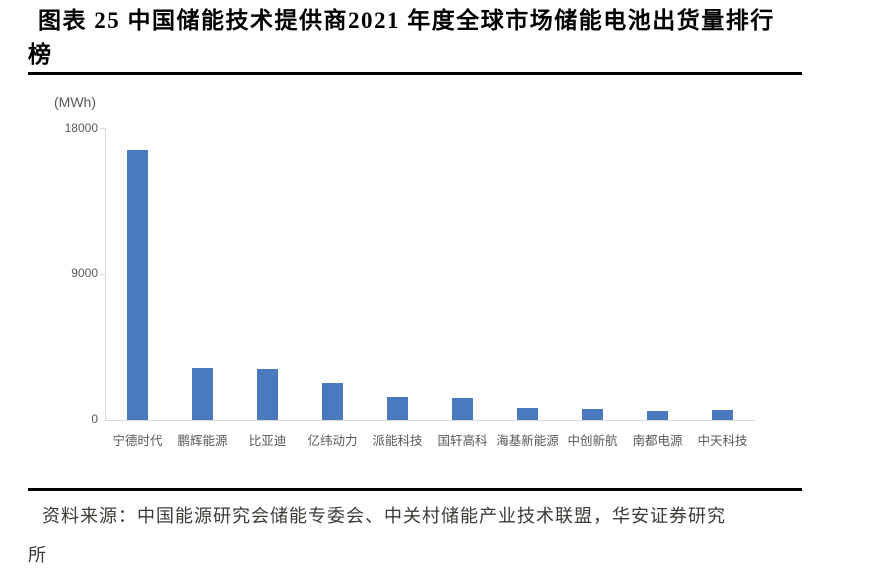 The image size is (883, 586). I want to click on bar-海基新能源, so click(527, 414).